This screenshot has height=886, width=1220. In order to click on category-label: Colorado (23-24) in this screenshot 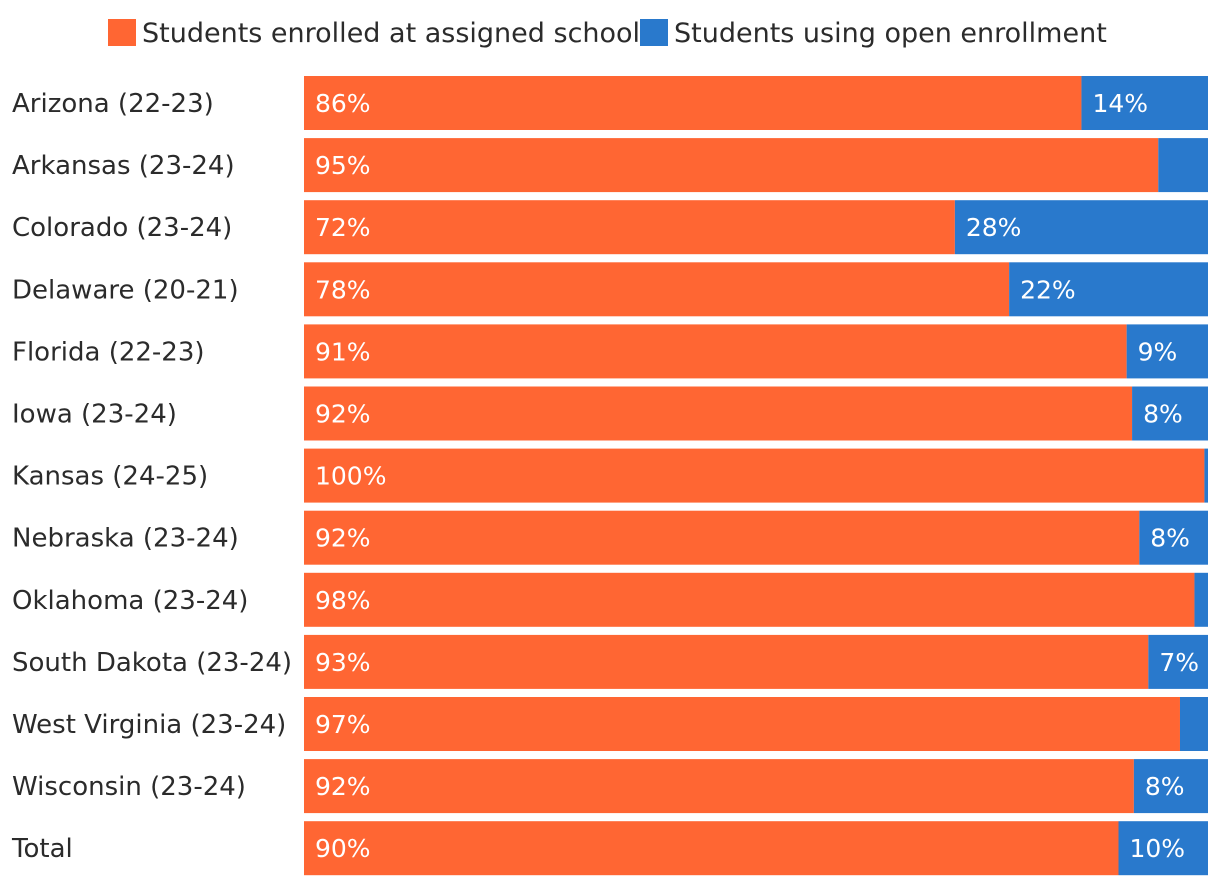, I will do `click(122, 228)`.